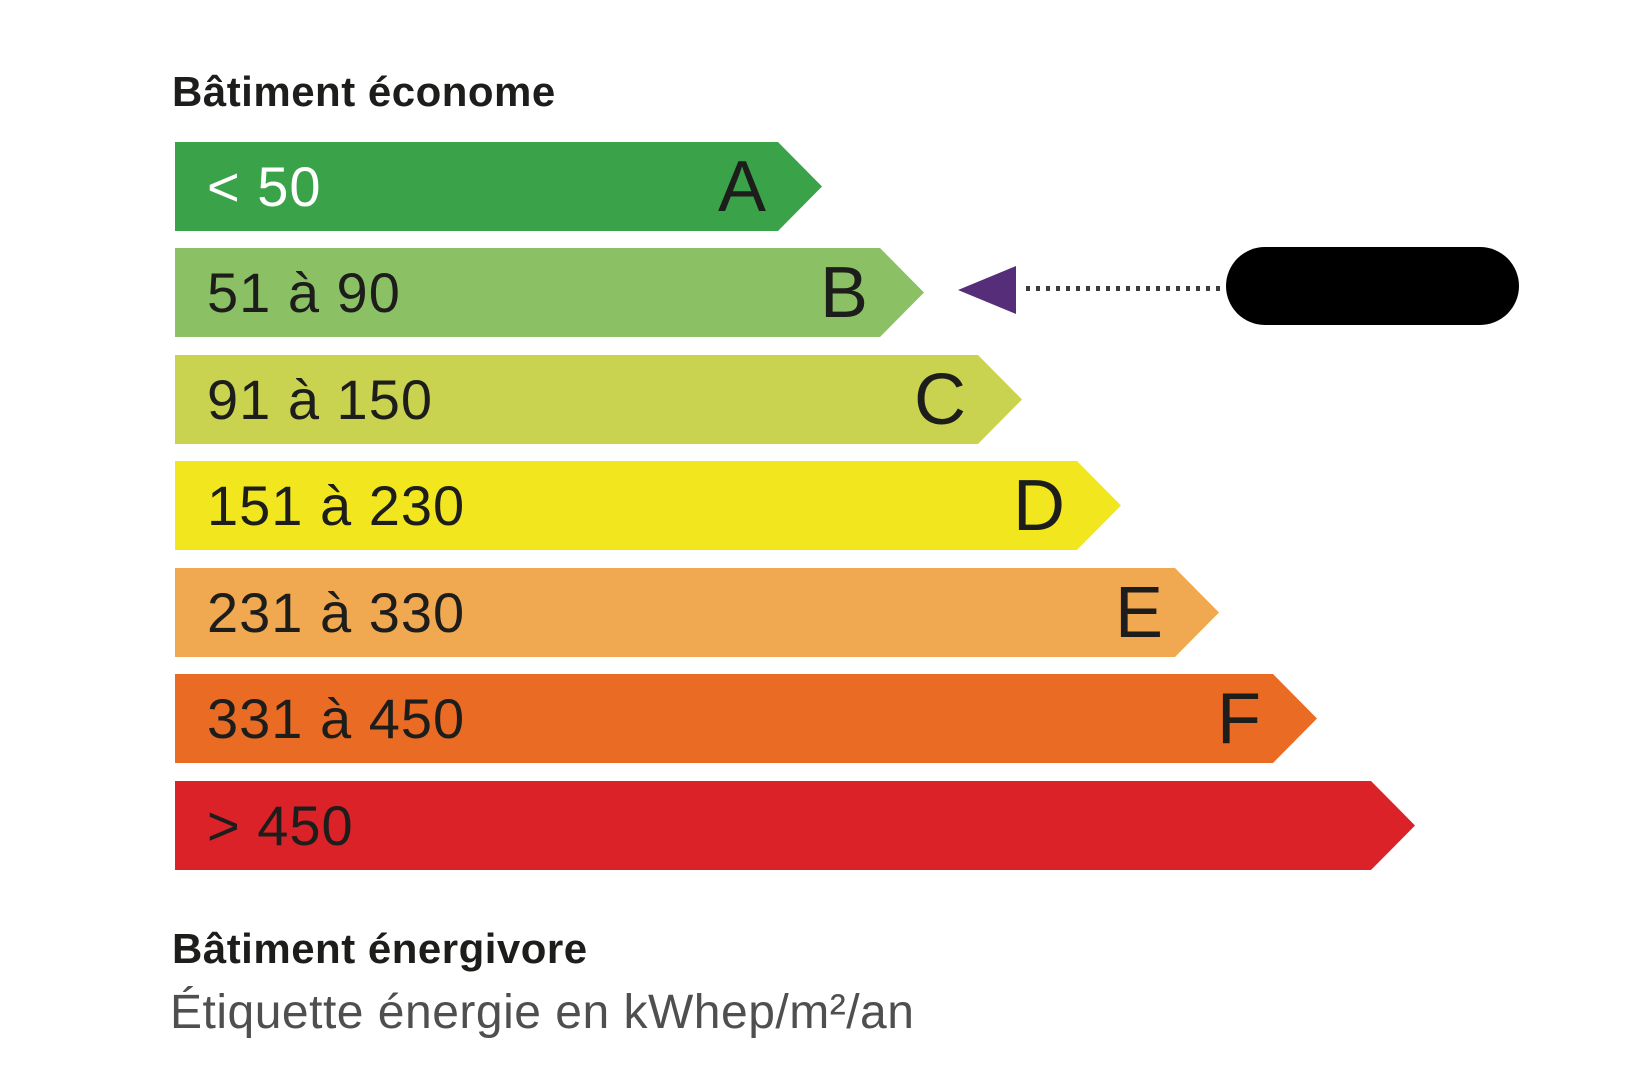  Describe the element at coordinates (304, 292) in the screenshot. I see `energy-range-label: 51 à 90` at that location.